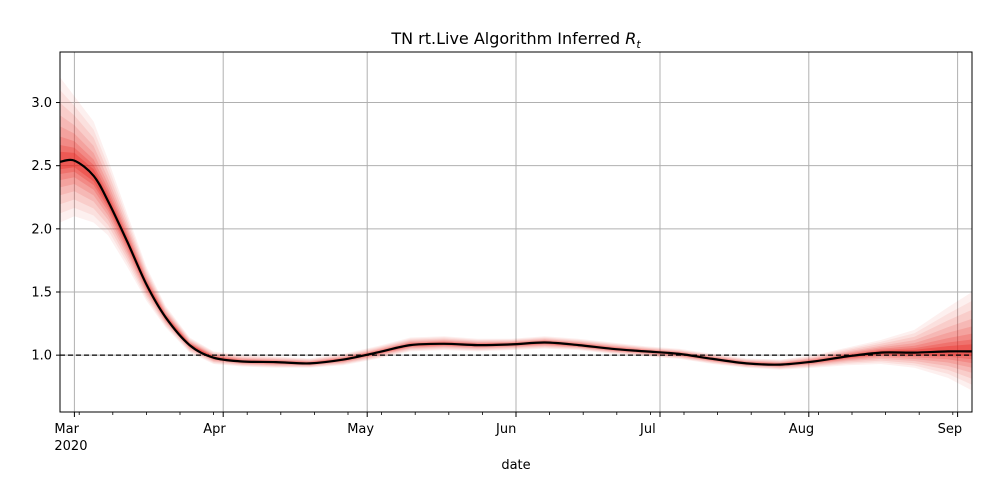  I want to click on x-tick-label: Jun, so click(505, 429).